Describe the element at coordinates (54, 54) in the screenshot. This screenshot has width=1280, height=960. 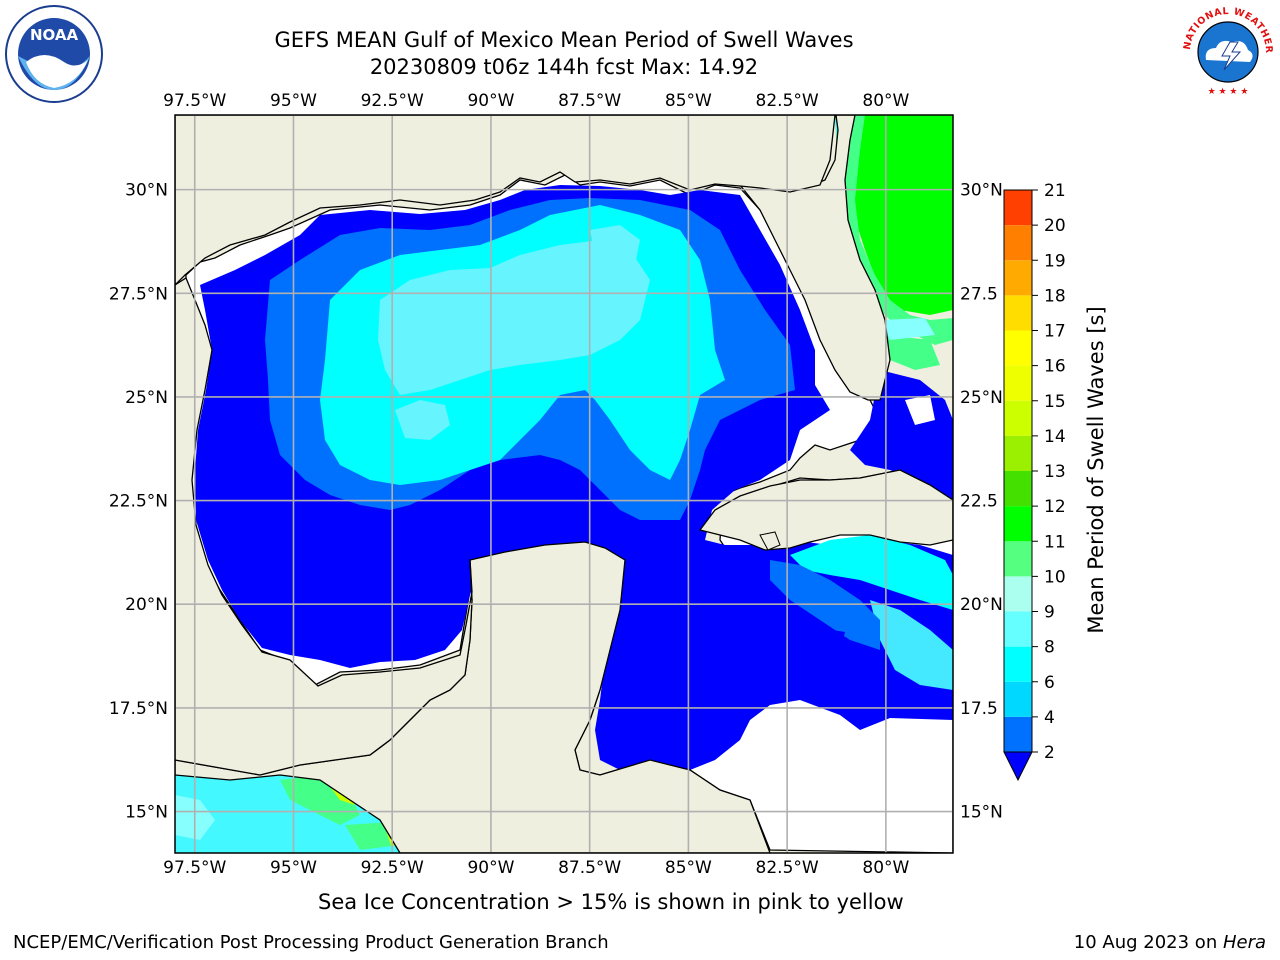
I see `noaa-logo-icon: NOAA` at that location.